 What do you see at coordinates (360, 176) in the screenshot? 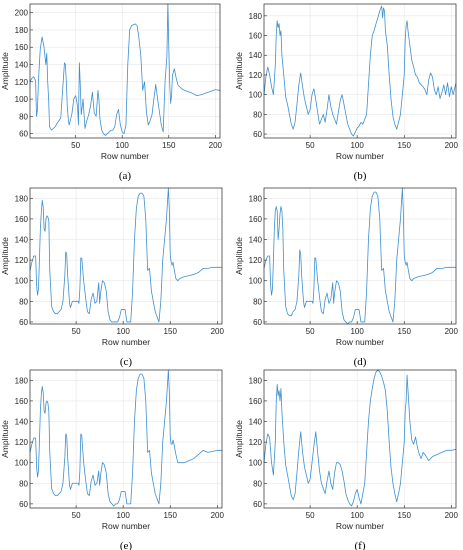
I see `panel-caption: (b)` at bounding box center [360, 176].